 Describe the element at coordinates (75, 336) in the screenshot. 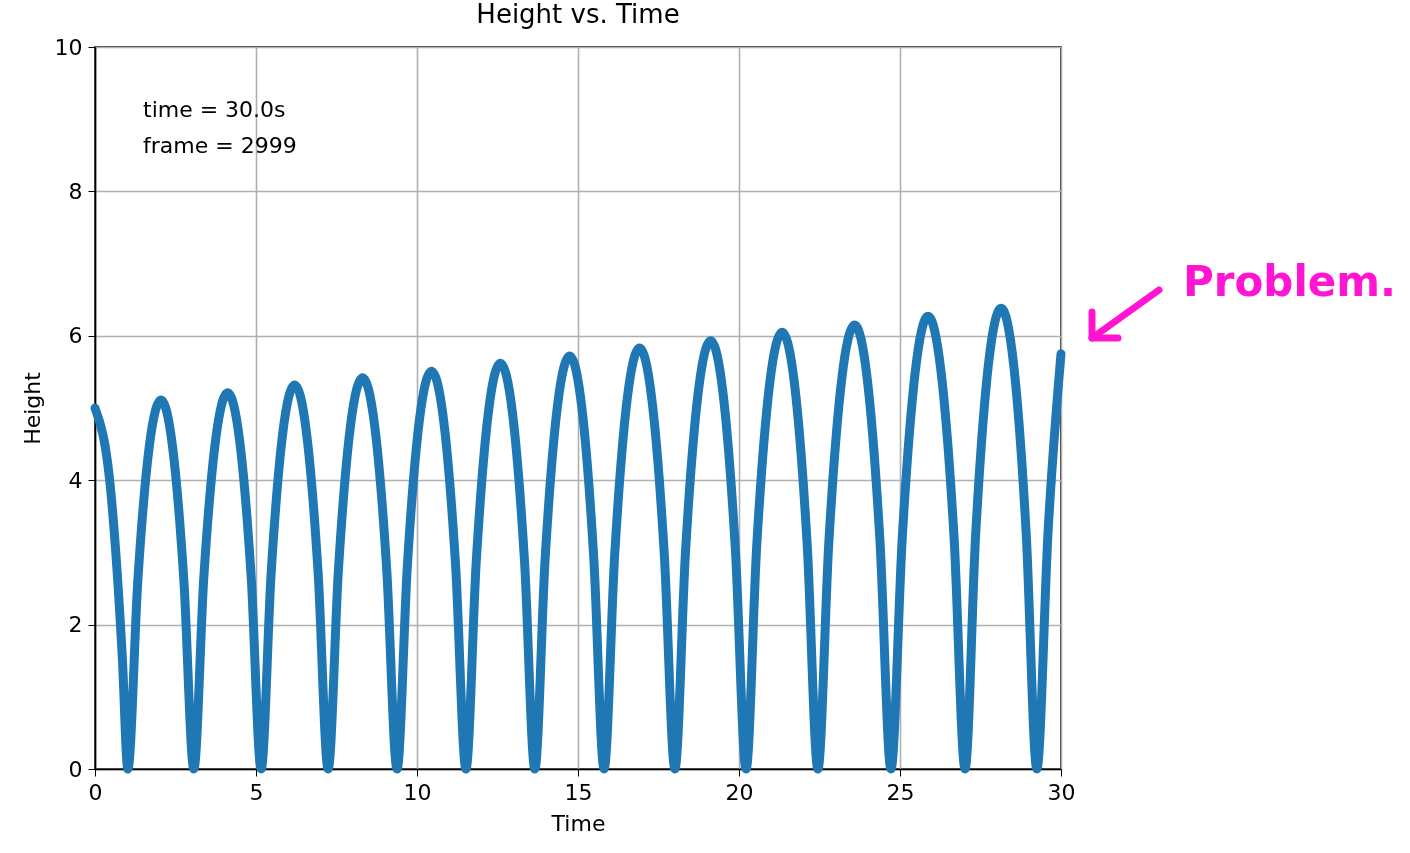

I see `y-tick-label: 6` at that location.